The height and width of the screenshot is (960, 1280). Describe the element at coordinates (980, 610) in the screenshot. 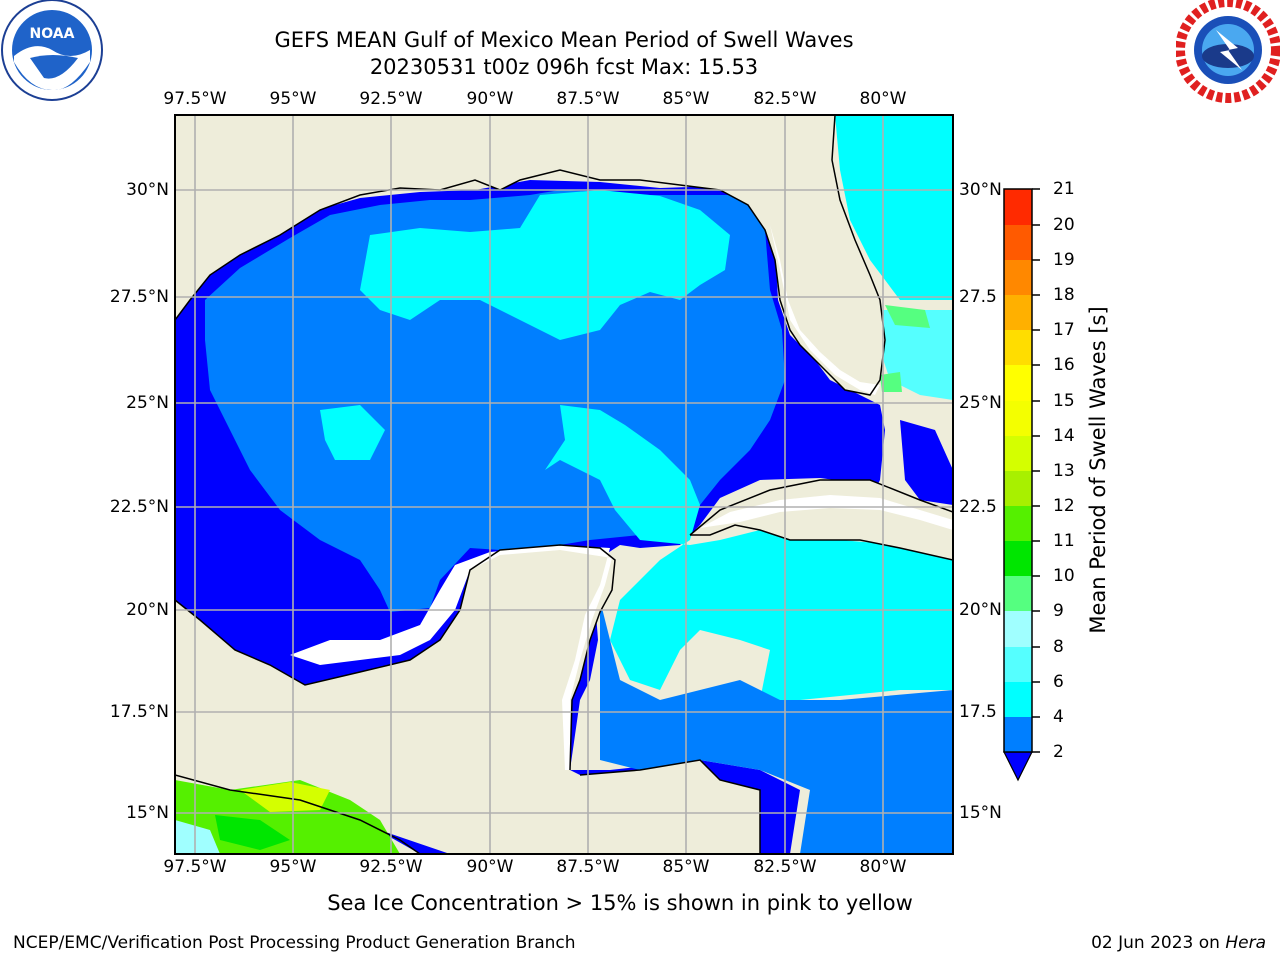

I see `lat-tick-right: 20°N` at that location.